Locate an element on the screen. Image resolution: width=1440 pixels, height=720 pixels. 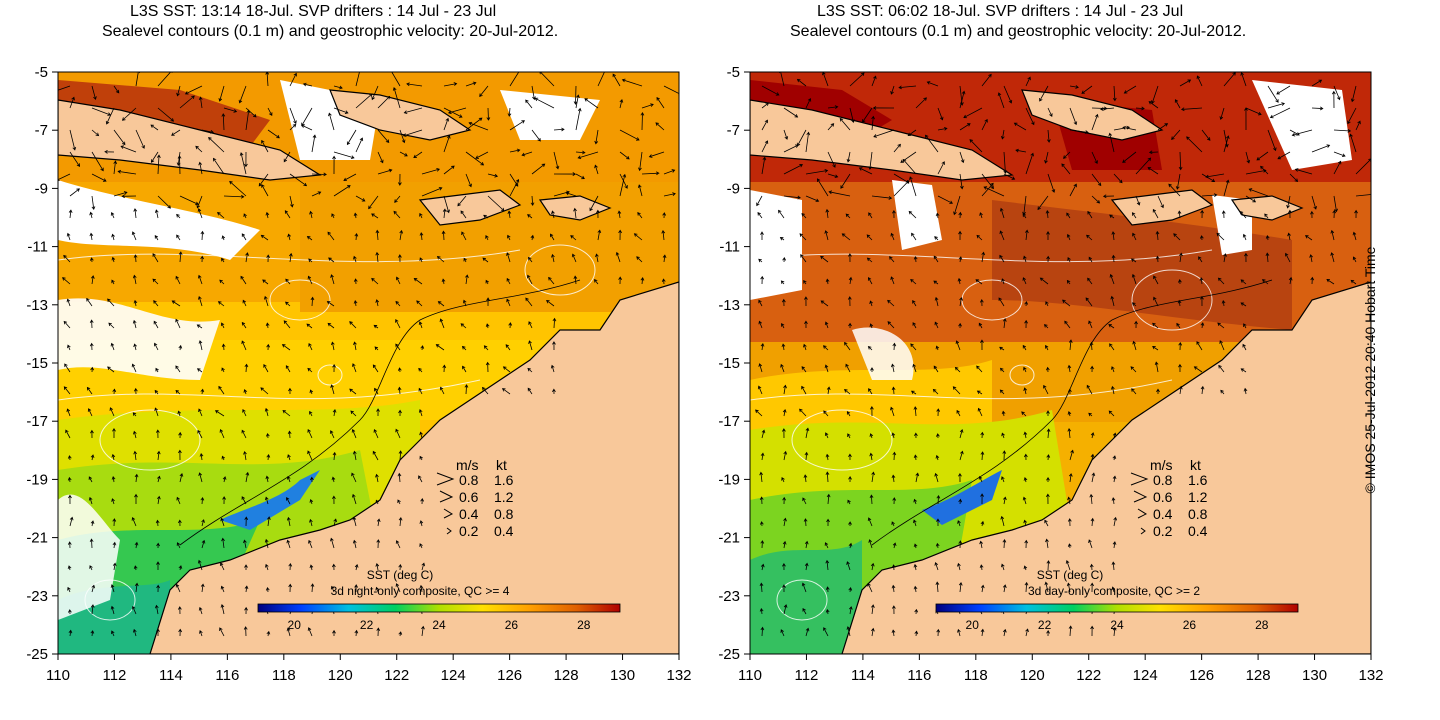
x-axis-ticks: 110 112 114 116 118 120 122 124 126 128 130 132 is located at coordinates (369, 669).